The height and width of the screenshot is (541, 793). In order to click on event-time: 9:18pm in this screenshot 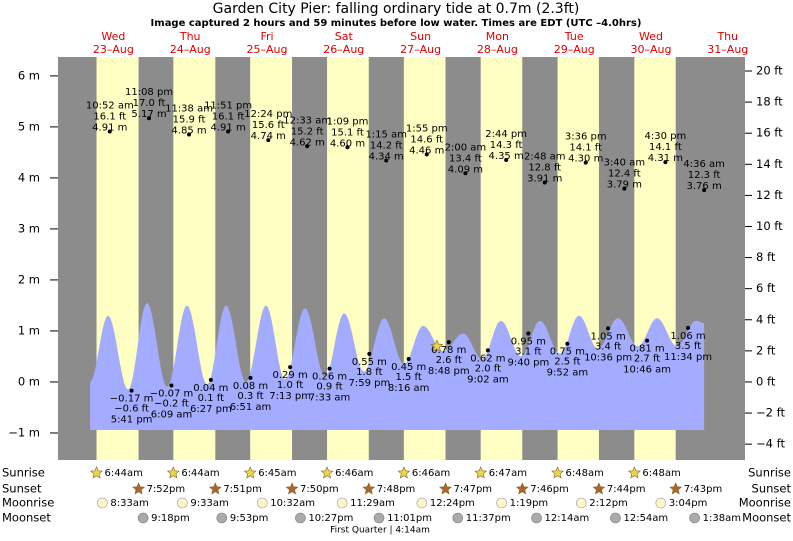, I will do `click(170, 518)`.